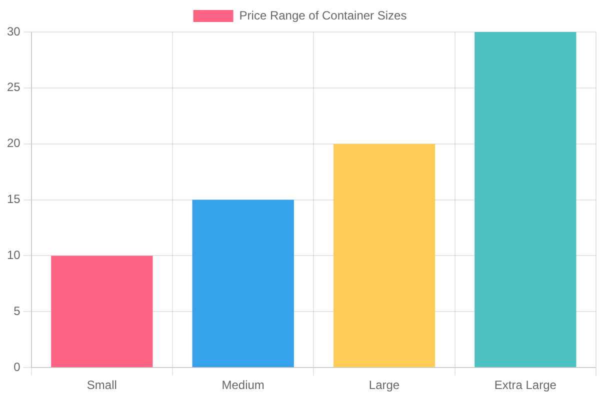 The height and width of the screenshot is (400, 600). Describe the element at coordinates (13, 255) in the screenshot. I see `y-tick-label: 10` at that location.